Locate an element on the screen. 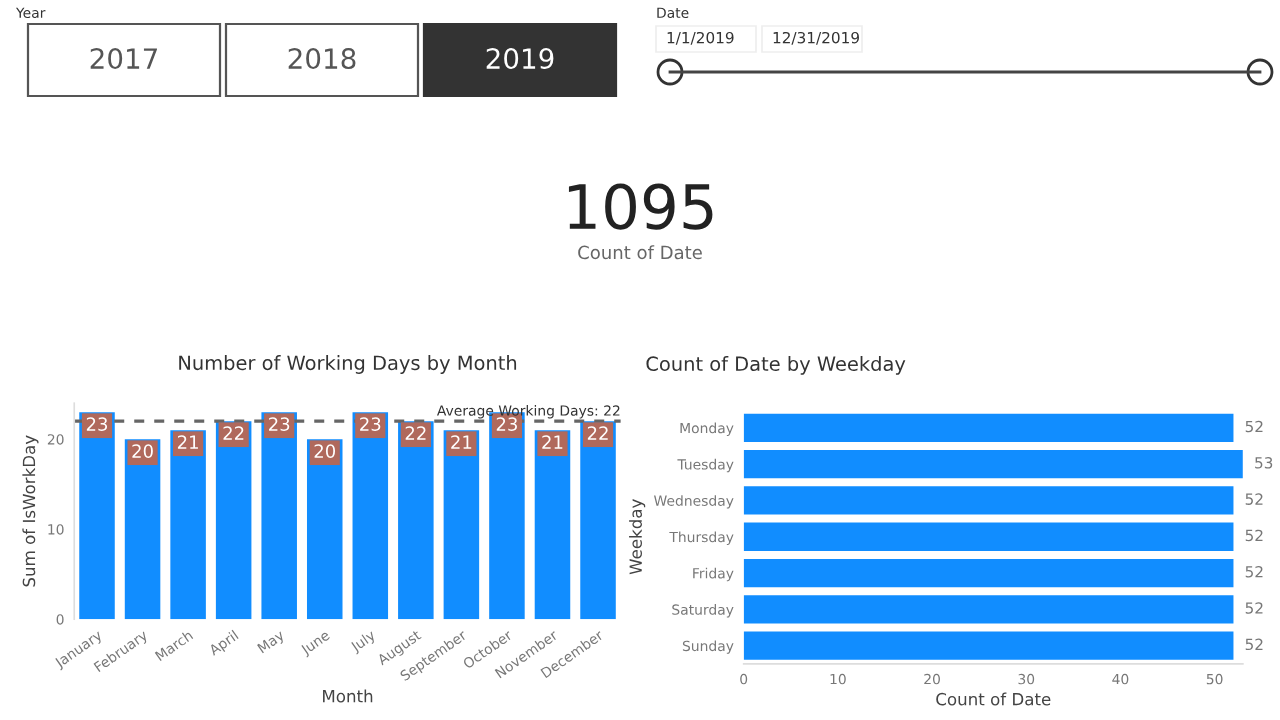 Image resolution: width=1280 pixels, height=720 pixels. text: 2019 is located at coordinates (520, 59).